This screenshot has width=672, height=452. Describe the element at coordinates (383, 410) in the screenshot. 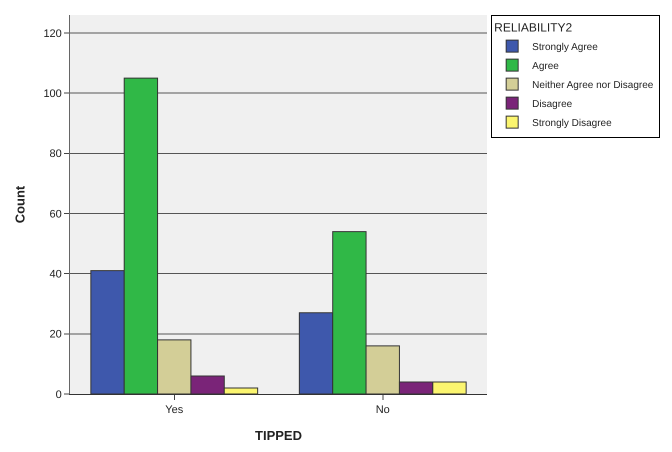

I see `x-tick-label: No` at that location.